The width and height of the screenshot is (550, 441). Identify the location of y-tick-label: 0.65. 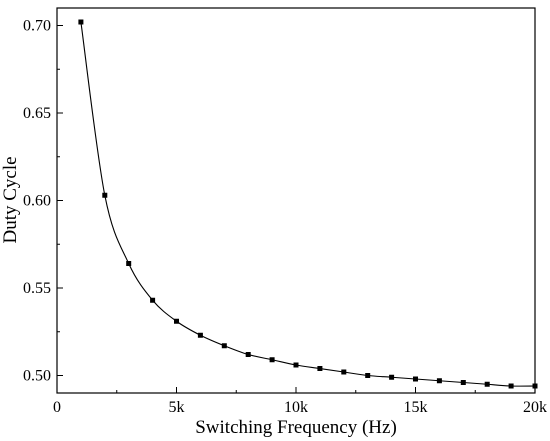
(37, 113).